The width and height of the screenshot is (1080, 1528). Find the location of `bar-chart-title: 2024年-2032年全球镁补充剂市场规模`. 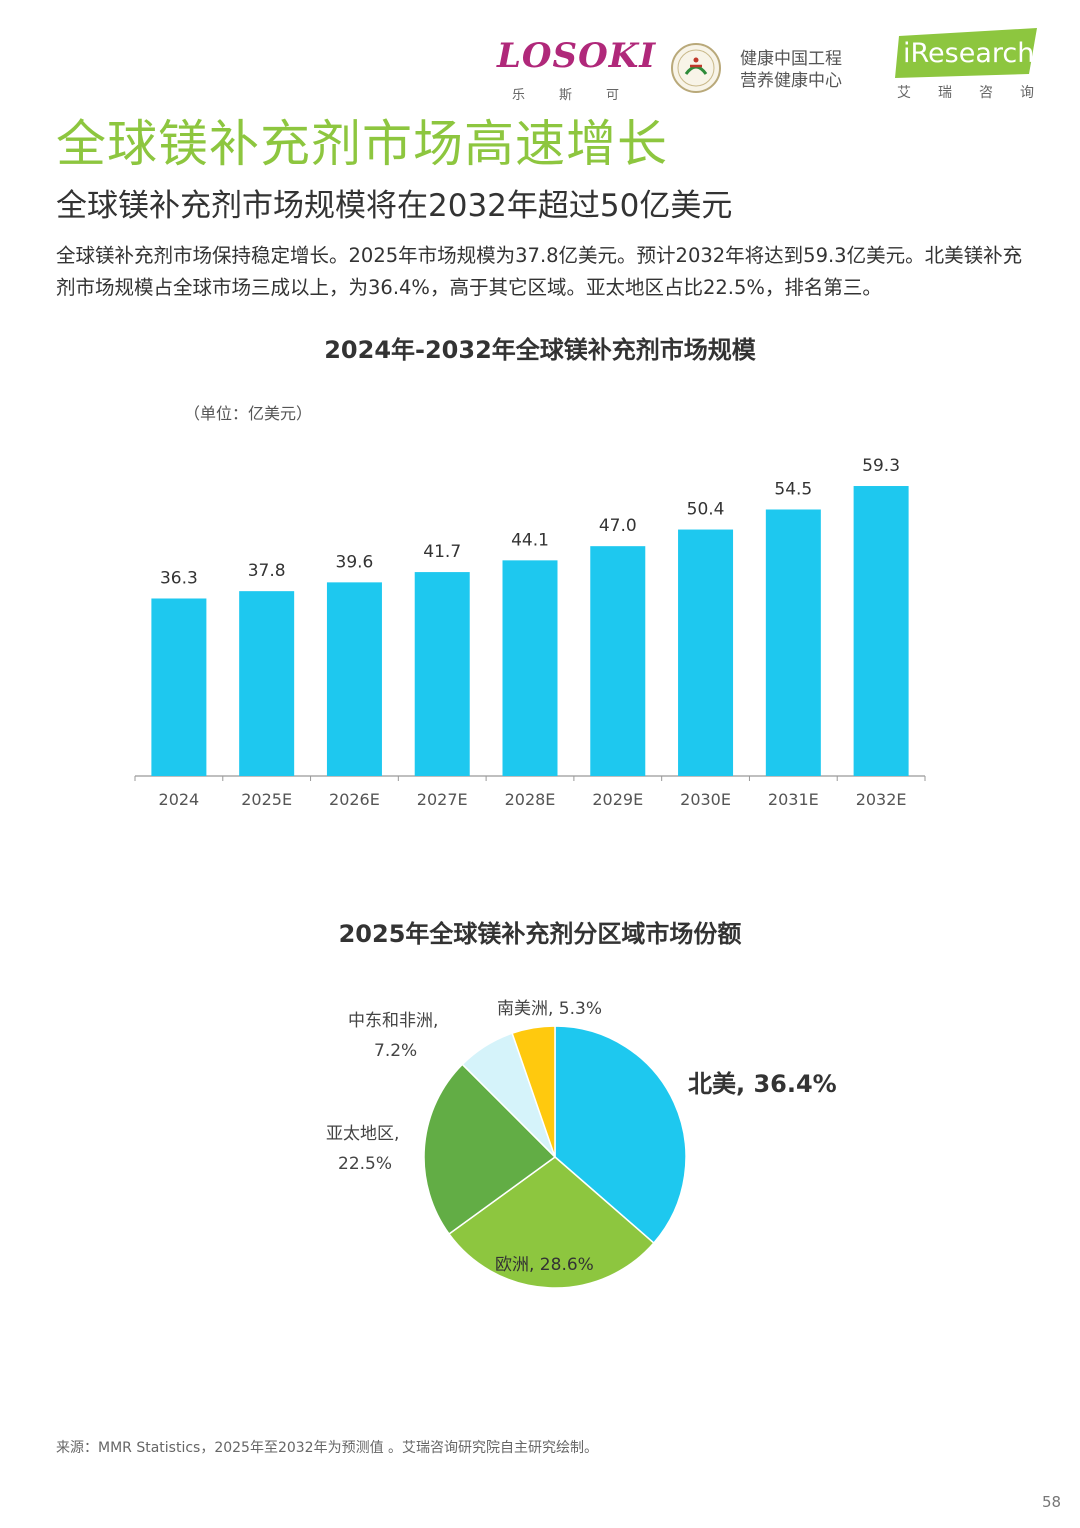

bar-chart-title: 2024年-2032年全球镁补充剂市场规模 is located at coordinates (540, 350).